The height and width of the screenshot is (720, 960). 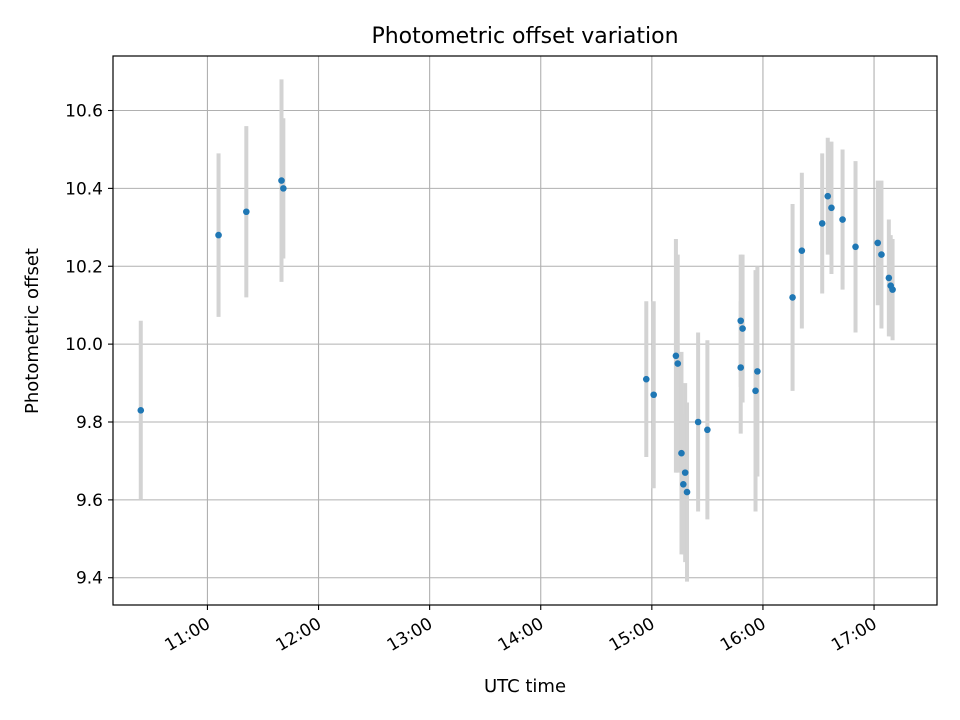 What do you see at coordinates (84, 189) in the screenshot?
I see `y-tick-label: 10.4` at bounding box center [84, 189].